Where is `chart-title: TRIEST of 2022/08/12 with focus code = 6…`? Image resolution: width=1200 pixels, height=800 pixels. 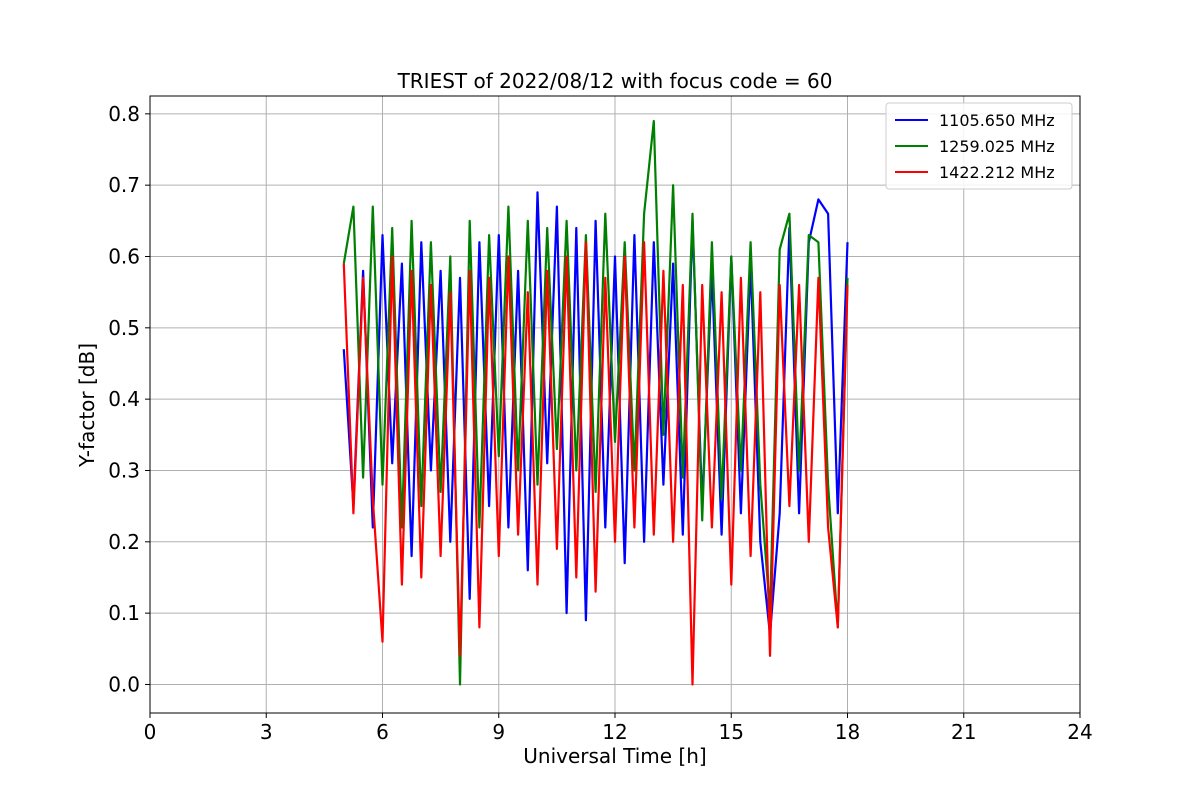
chart-title: TRIEST of 2022/08/12 with focus code = 6… is located at coordinates (615, 81).